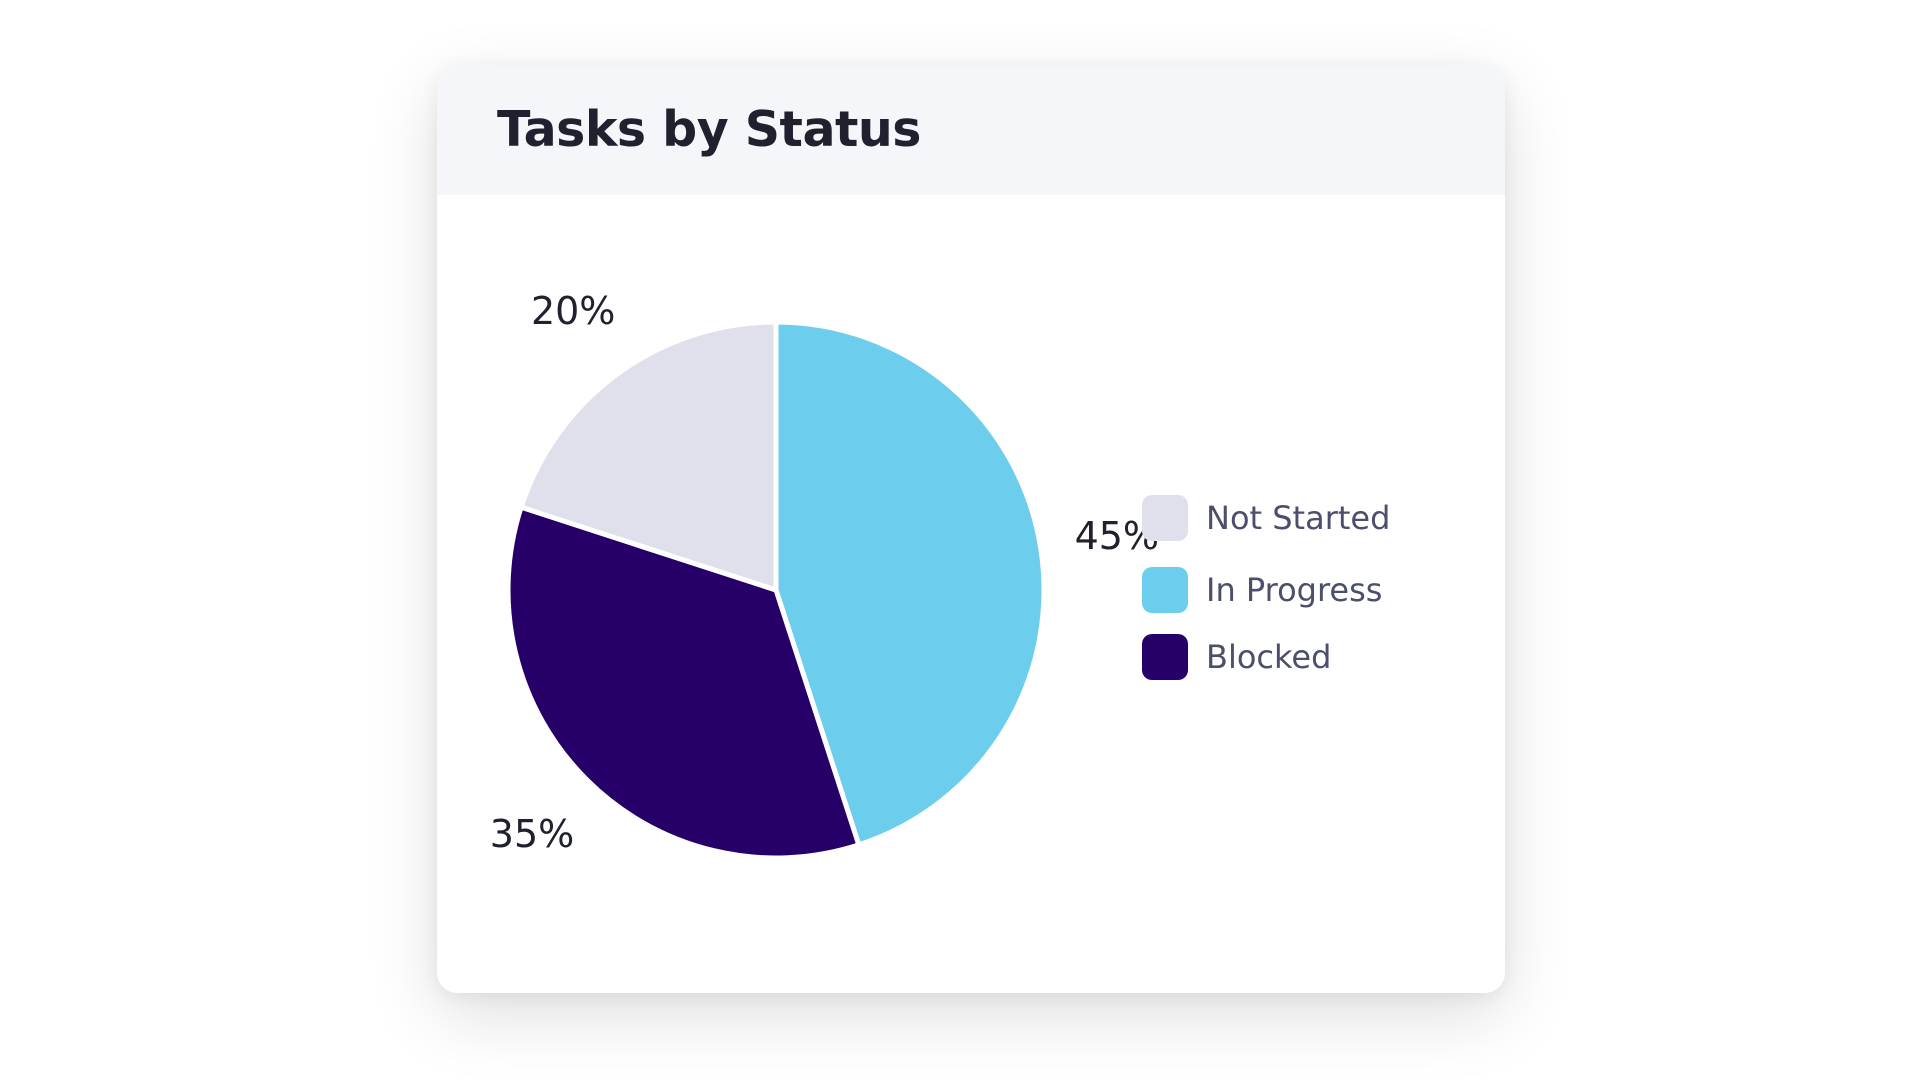 The height and width of the screenshot is (1080, 1920). What do you see at coordinates (971, 130) in the screenshot?
I see `card-header: Tasks by Status` at bounding box center [971, 130].